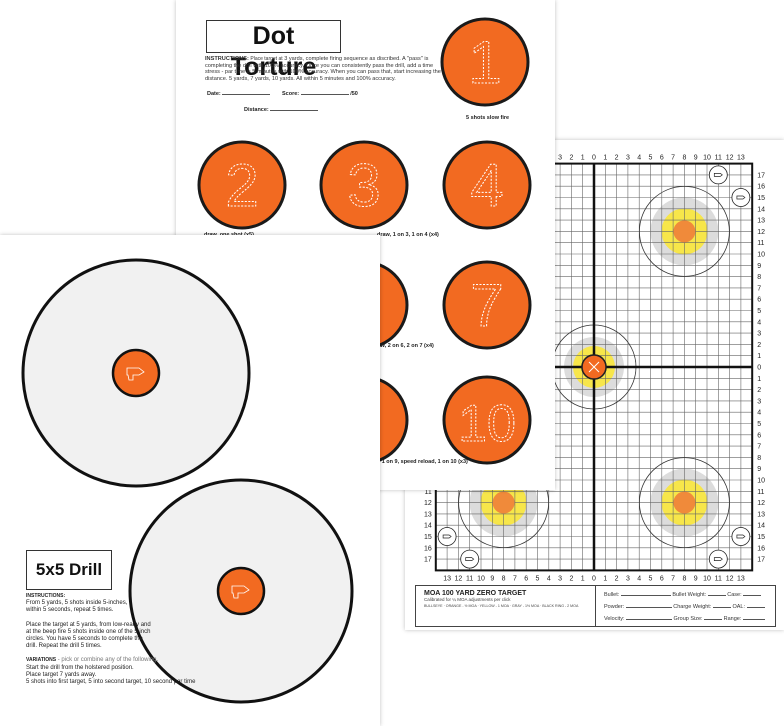 The height and width of the screenshot is (726, 784). What do you see at coordinates (617, 578) in the screenshot?
I see `bottom-axis-label: 2` at bounding box center [617, 578].